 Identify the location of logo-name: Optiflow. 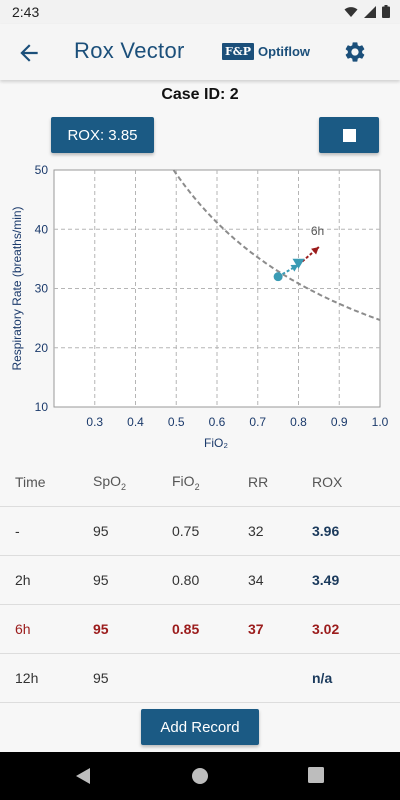
(284, 51).